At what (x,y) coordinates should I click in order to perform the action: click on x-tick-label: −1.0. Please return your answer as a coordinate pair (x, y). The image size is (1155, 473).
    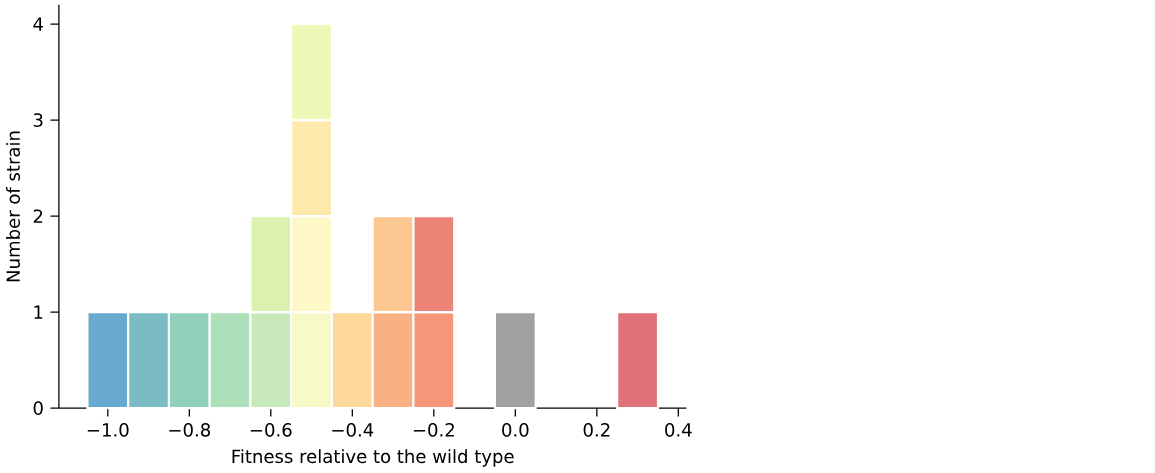
    Looking at the image, I should click on (108, 430).